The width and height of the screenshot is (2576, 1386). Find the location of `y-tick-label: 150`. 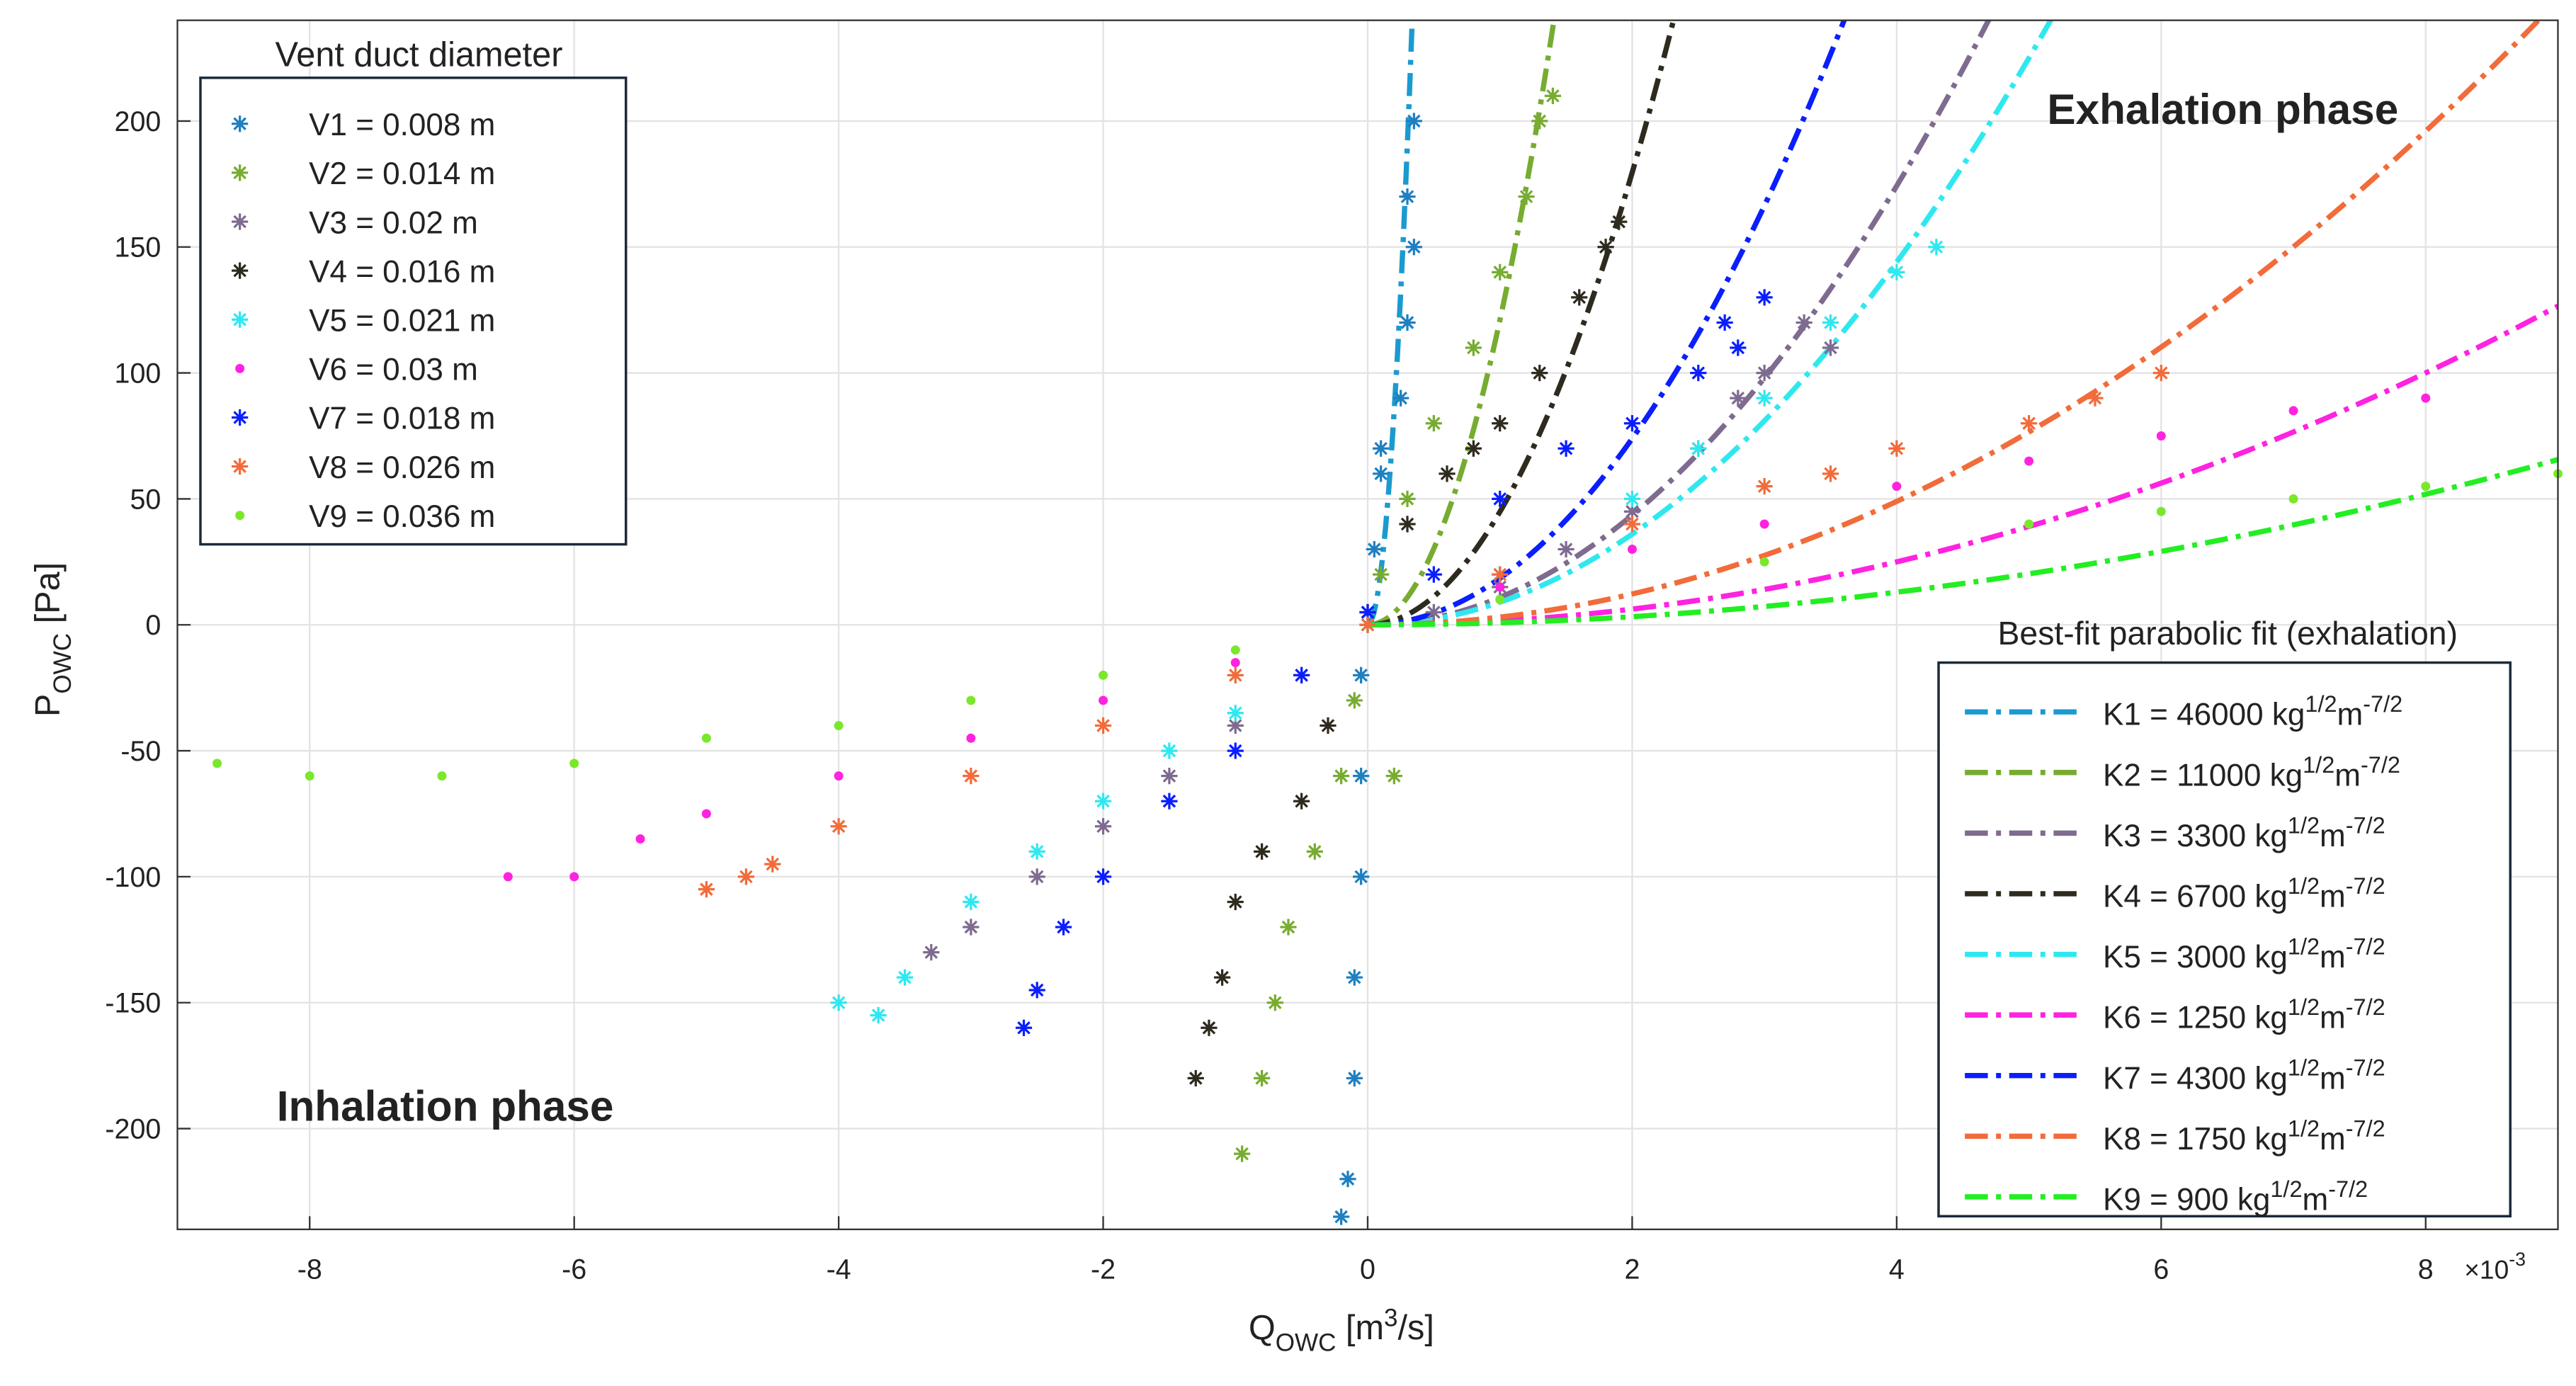

y-tick-label: 150 is located at coordinates (138, 247).